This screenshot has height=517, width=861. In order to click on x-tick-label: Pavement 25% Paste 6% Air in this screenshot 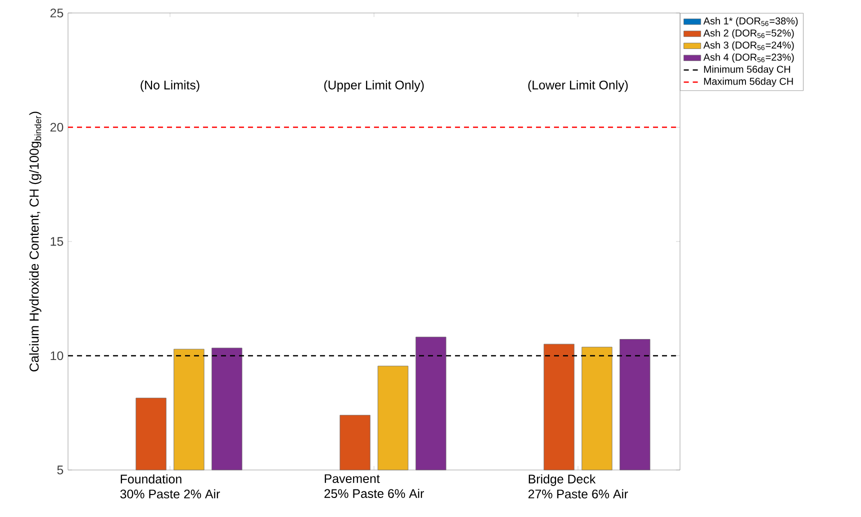, I will do `click(374, 486)`.